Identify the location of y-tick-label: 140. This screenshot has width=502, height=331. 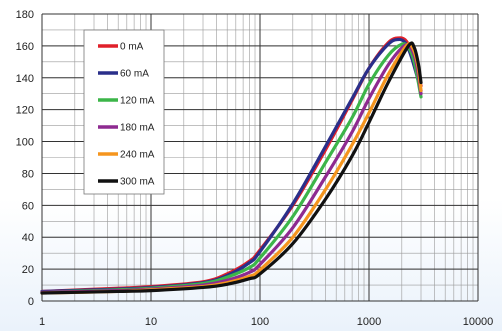
(25, 79).